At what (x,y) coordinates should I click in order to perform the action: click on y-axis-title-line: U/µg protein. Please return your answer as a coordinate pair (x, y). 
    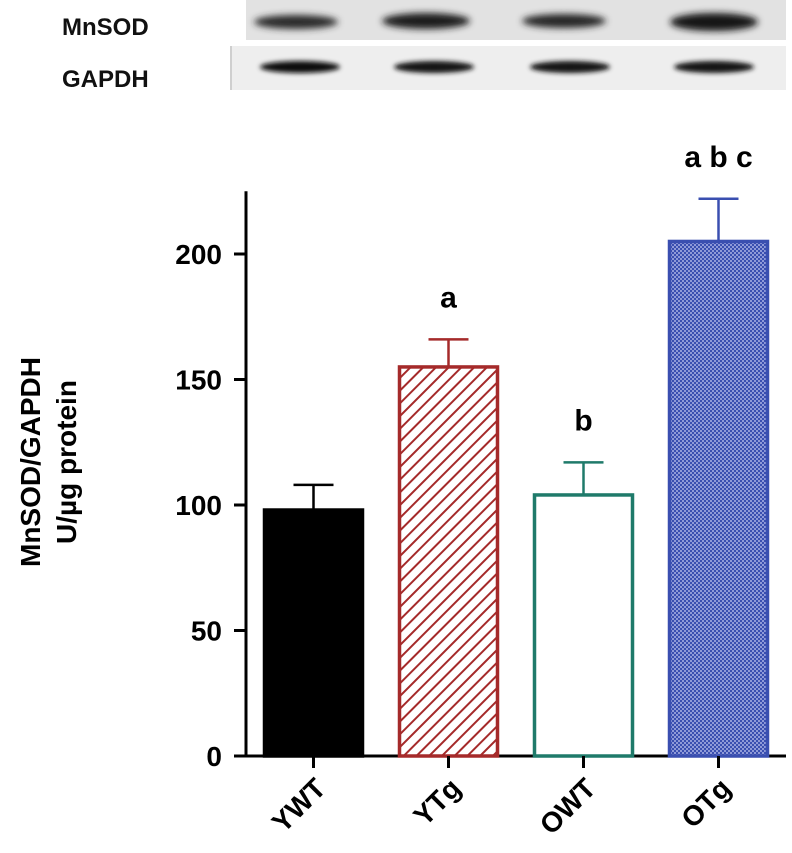
    Looking at the image, I should click on (66, 462).